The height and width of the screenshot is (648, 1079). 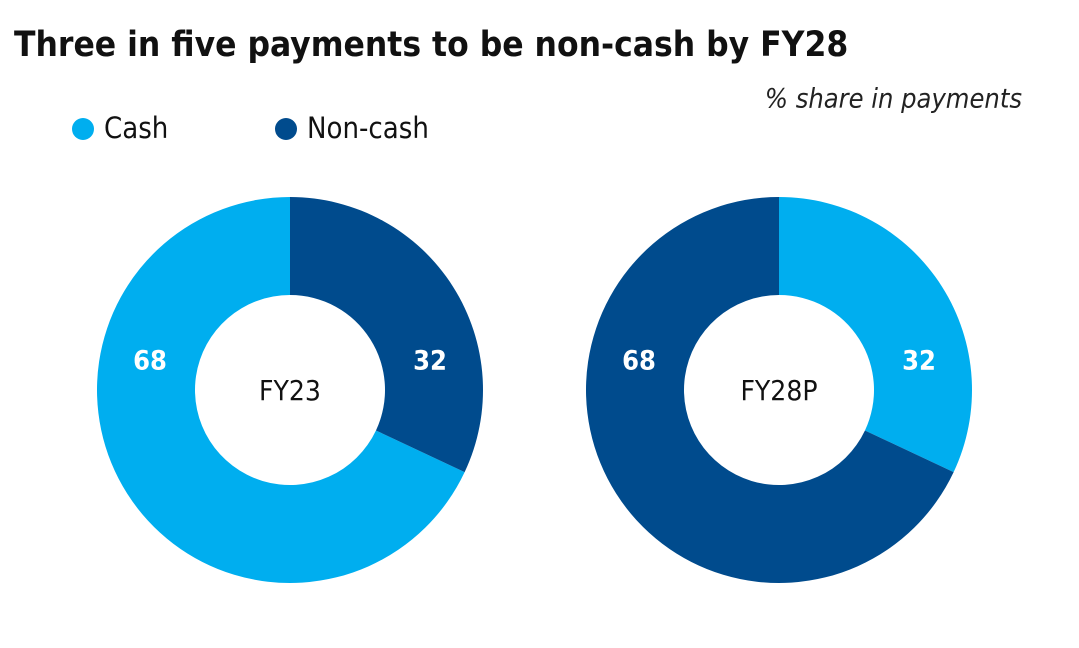 What do you see at coordinates (136, 128) in the screenshot?
I see `legend-label: Cash` at bounding box center [136, 128].